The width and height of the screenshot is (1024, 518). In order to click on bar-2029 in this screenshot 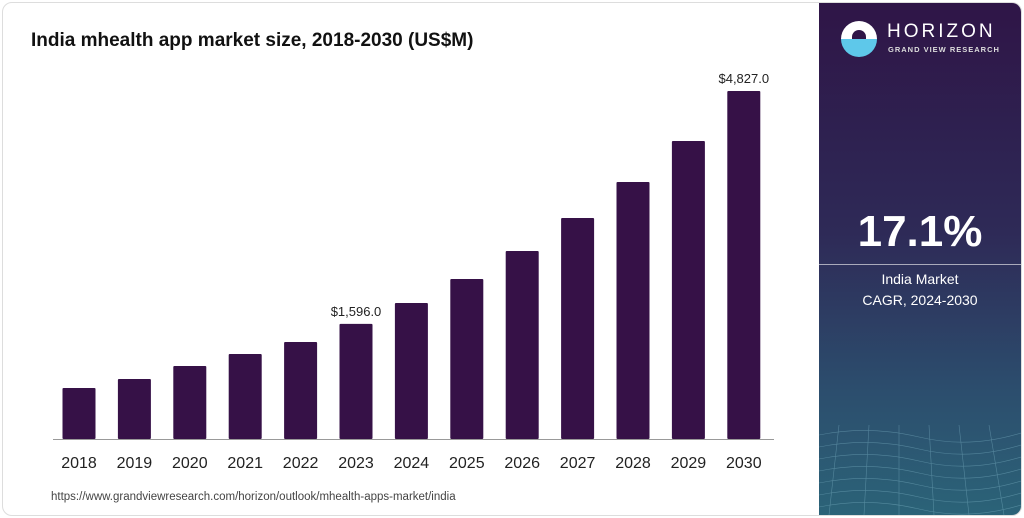, I will do `click(688, 290)`.